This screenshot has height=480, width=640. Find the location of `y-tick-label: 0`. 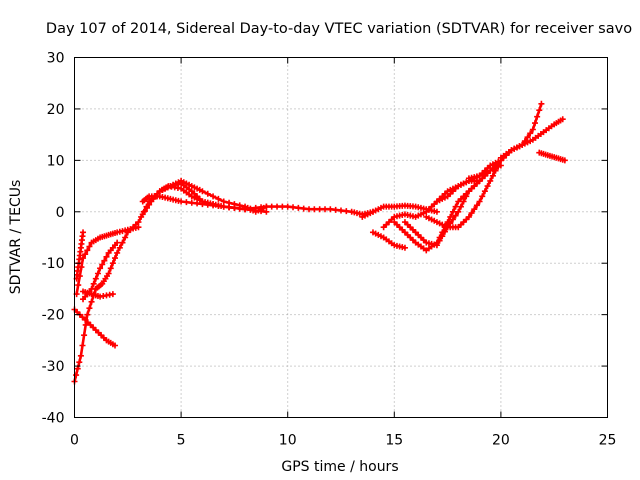

y-tick-label: 0 is located at coordinates (60, 213).